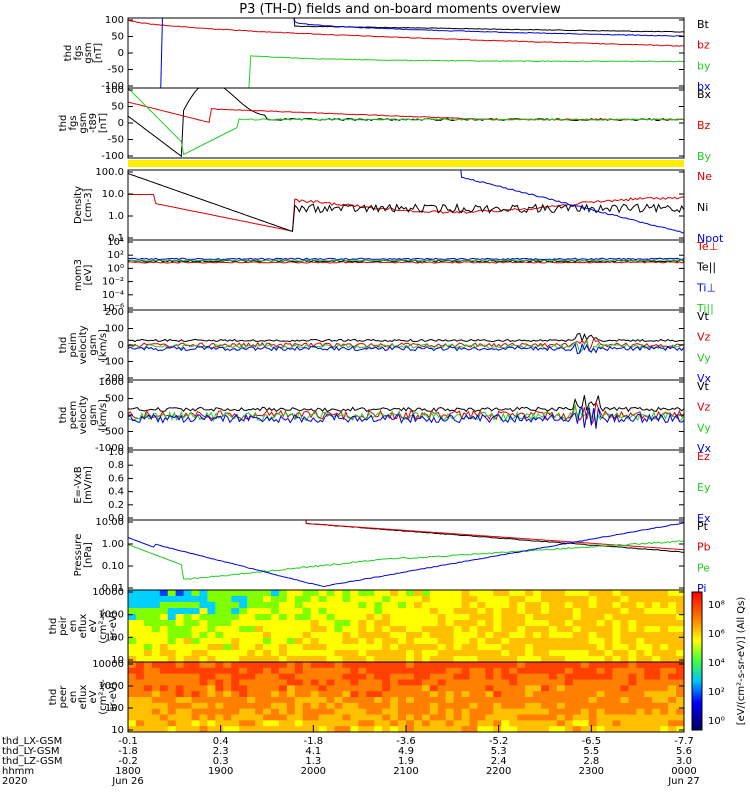 The height and width of the screenshot is (800, 750). Describe the element at coordinates (703, 456) in the screenshot. I see `legend-Ez: Ez` at that location.